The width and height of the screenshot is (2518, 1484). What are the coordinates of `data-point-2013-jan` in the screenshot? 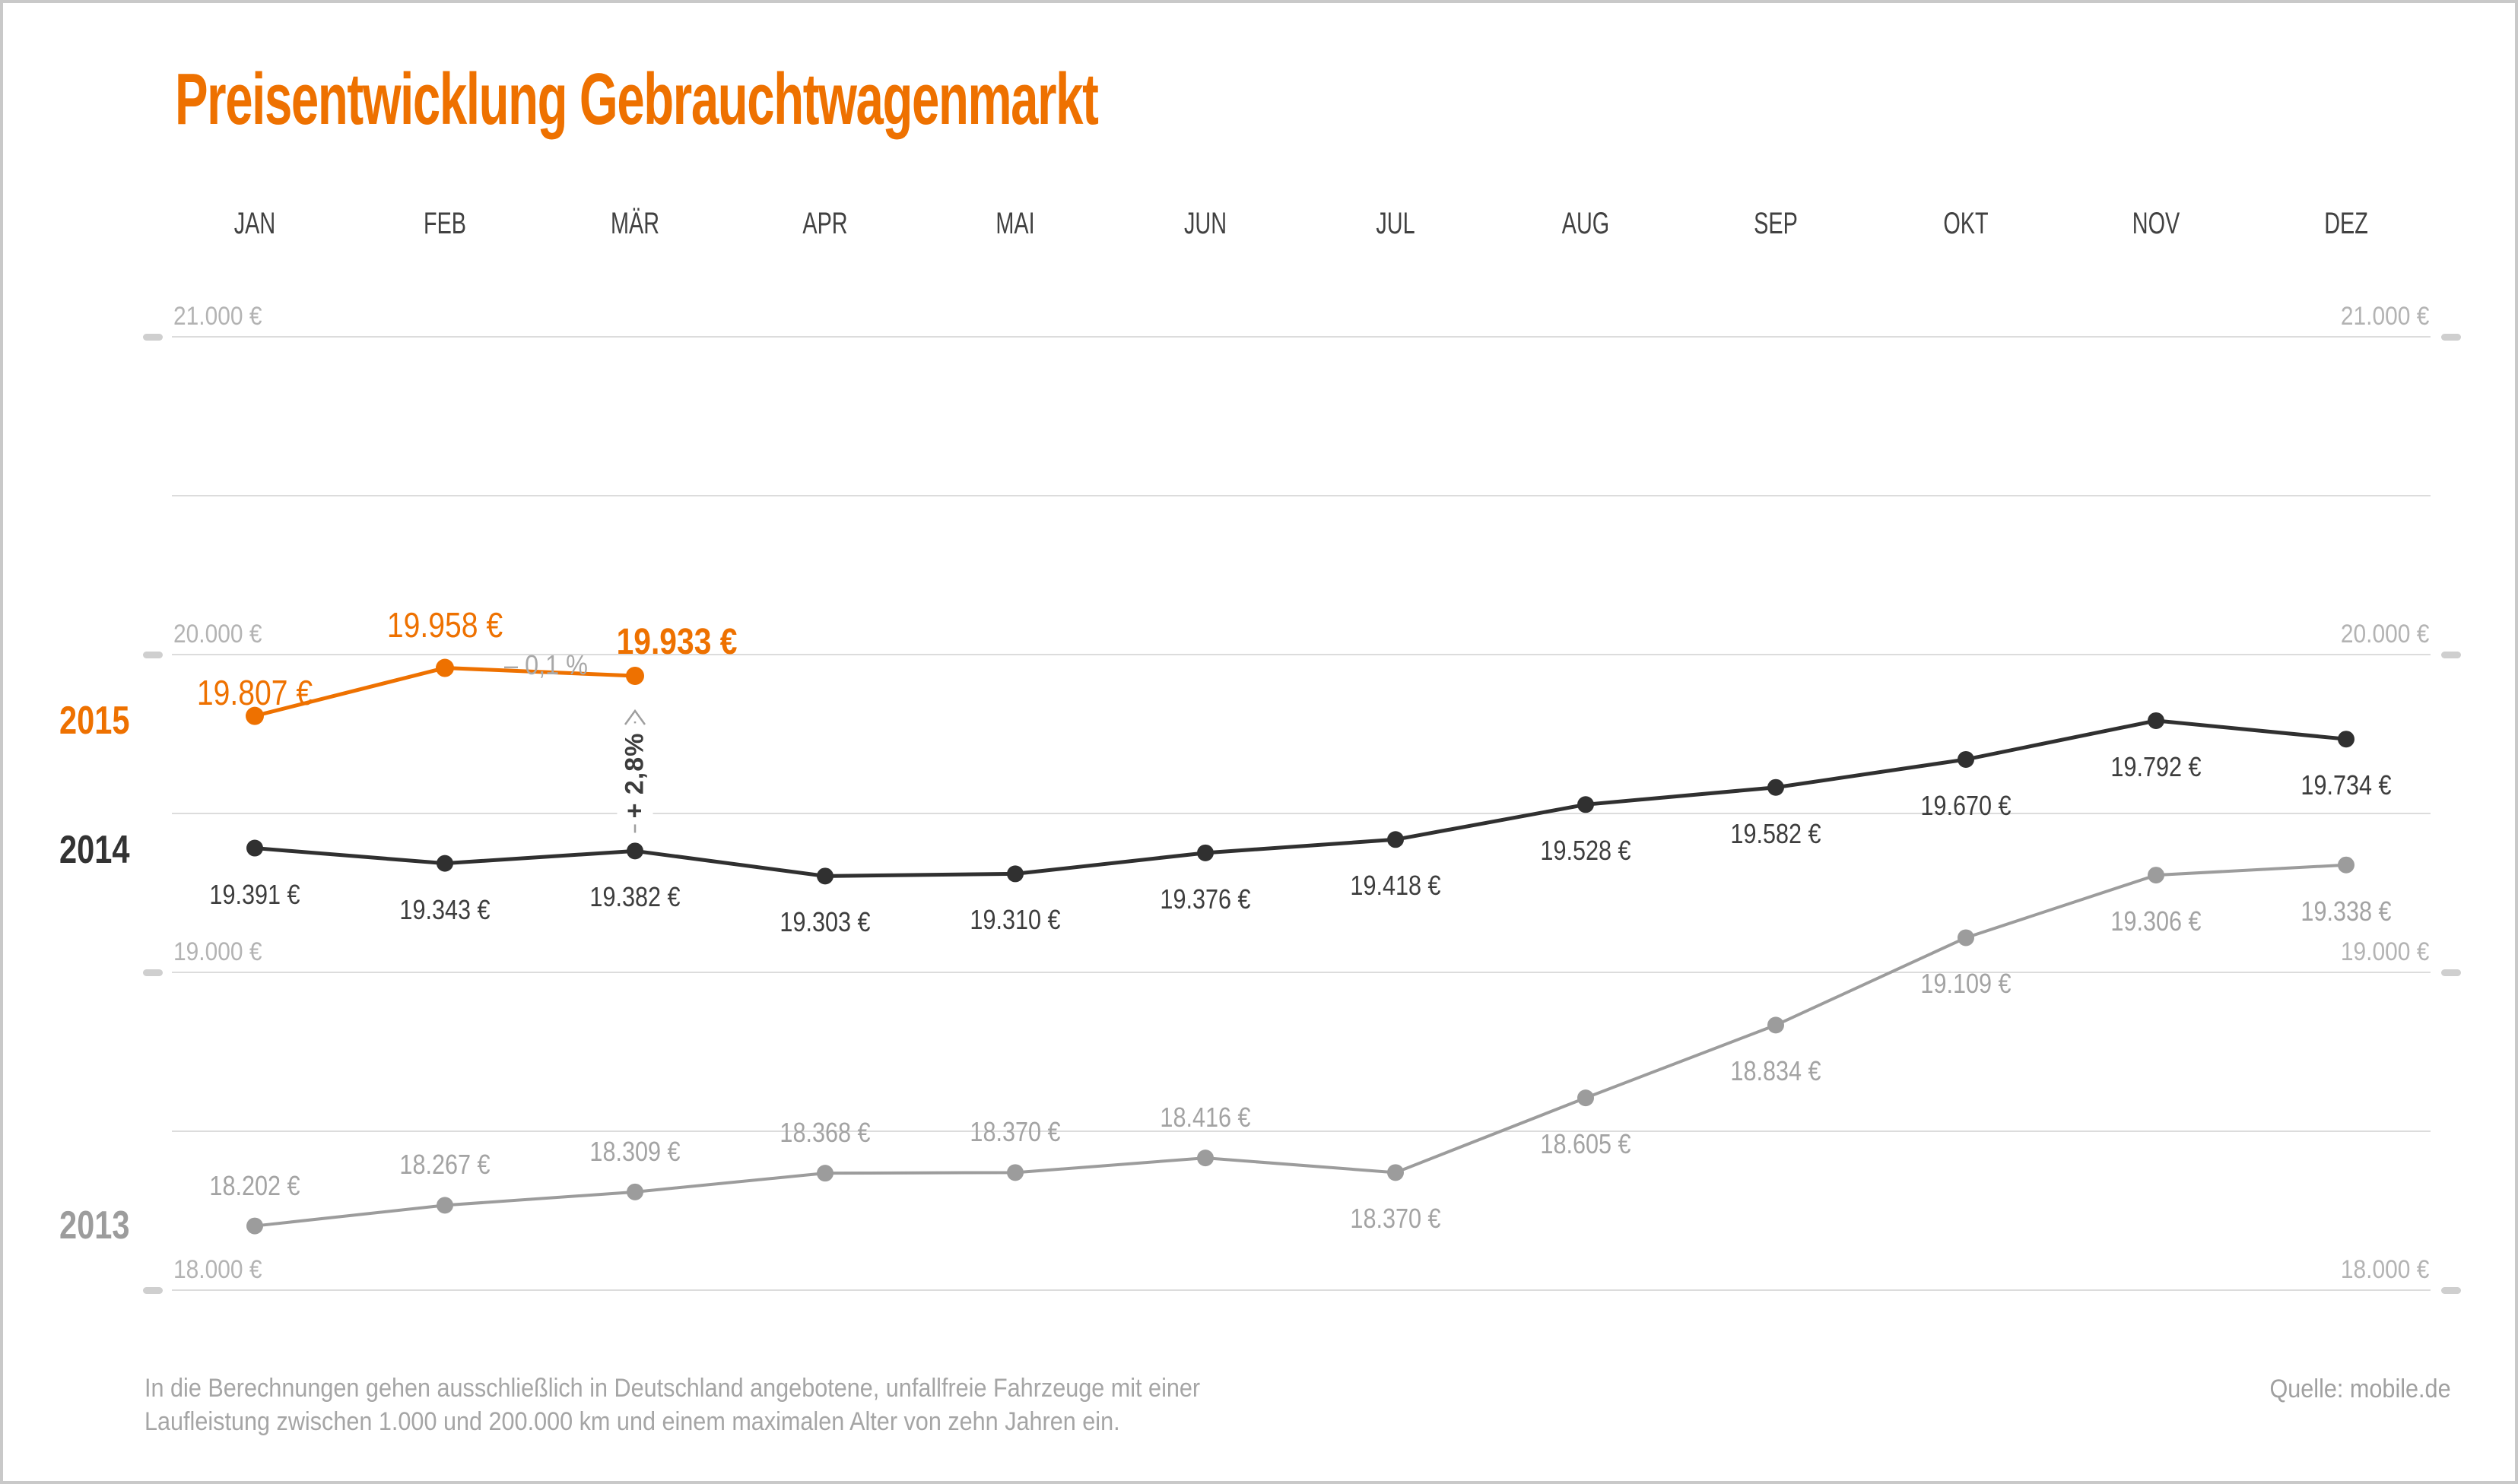 It's located at (254, 1226).